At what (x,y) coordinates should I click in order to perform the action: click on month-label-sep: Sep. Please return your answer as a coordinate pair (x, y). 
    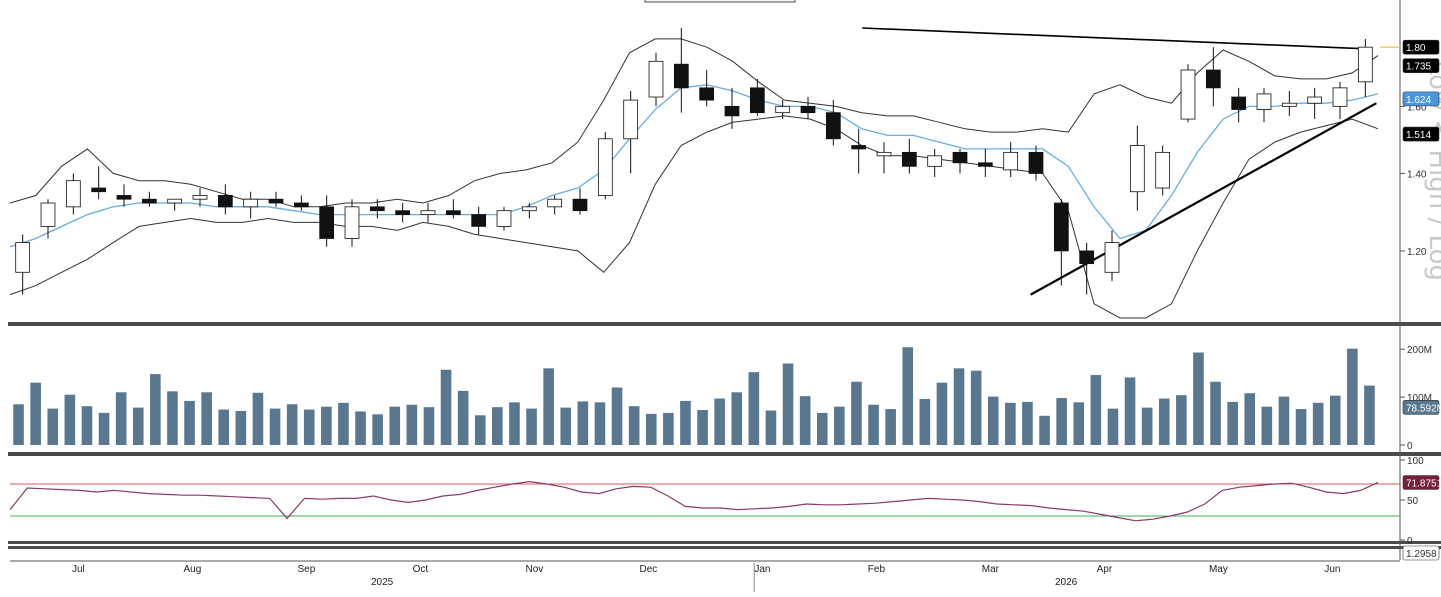
    Looking at the image, I should click on (307, 569).